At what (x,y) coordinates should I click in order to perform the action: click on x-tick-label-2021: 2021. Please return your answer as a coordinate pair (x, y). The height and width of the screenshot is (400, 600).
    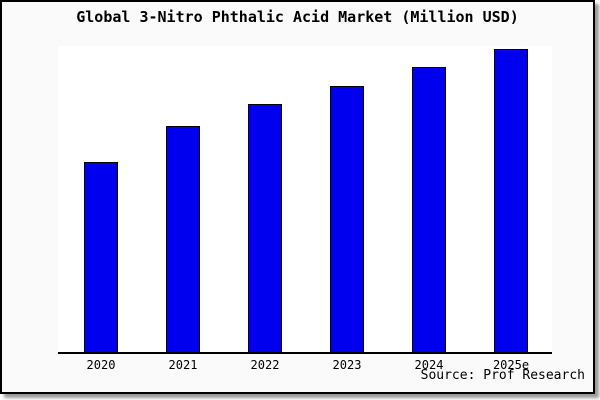
    Looking at the image, I should click on (183, 365).